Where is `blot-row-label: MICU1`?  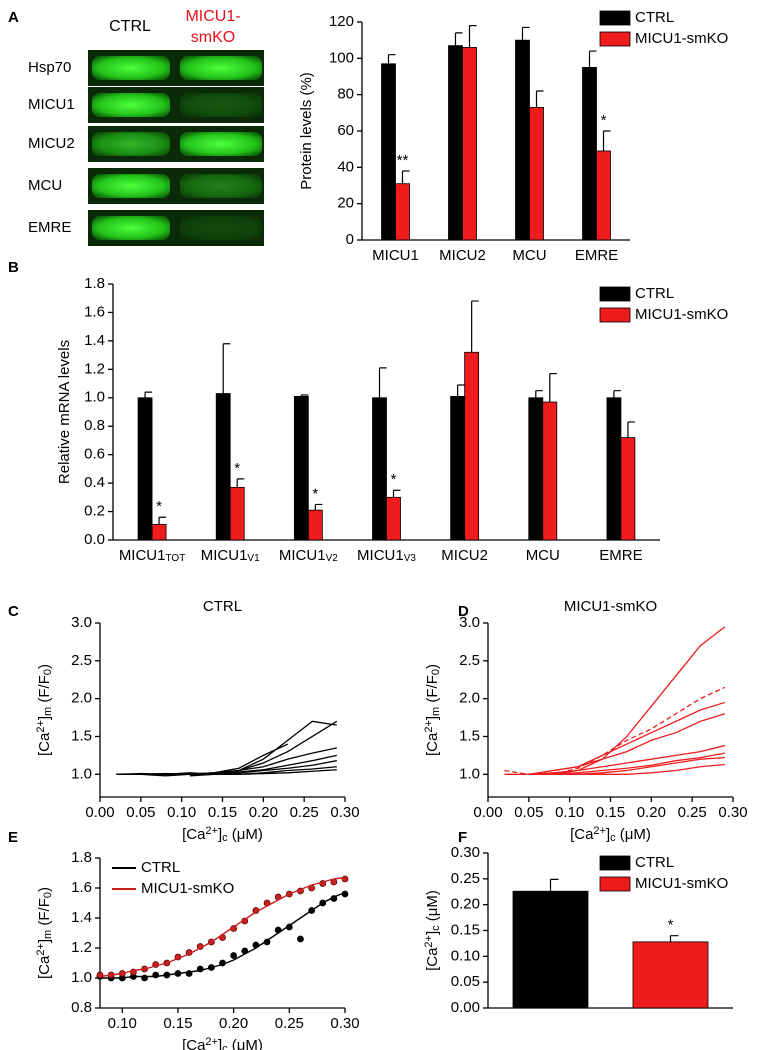
blot-row-label: MICU1 is located at coordinates (51, 104).